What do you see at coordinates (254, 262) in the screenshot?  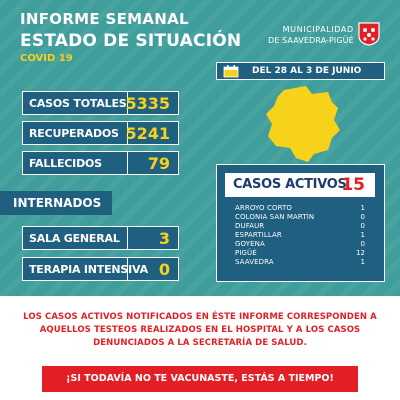 I see `locality-name: SAAVEDRA` at bounding box center [254, 262].